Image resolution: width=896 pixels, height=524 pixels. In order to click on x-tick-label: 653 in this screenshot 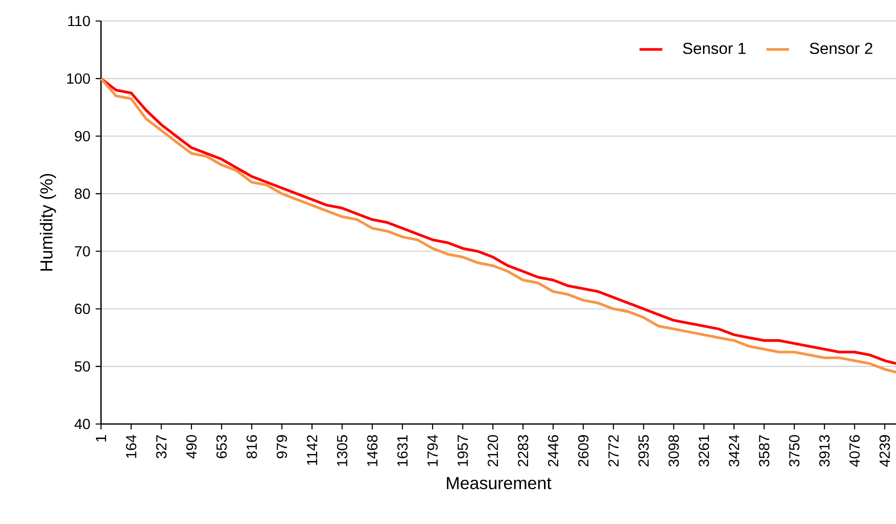, I will do `click(221, 446)`.